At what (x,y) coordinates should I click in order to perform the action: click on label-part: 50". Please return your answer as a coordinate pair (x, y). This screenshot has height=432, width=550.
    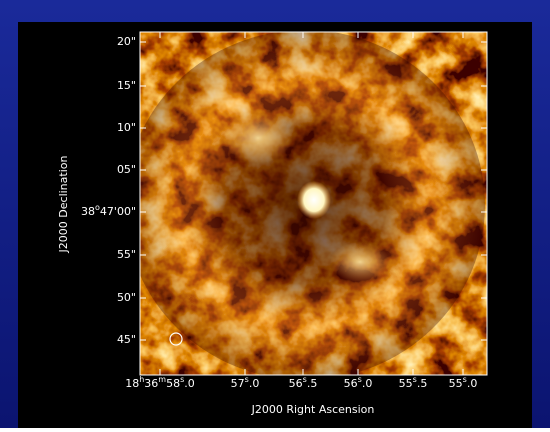
    Looking at the image, I should click on (126, 297).